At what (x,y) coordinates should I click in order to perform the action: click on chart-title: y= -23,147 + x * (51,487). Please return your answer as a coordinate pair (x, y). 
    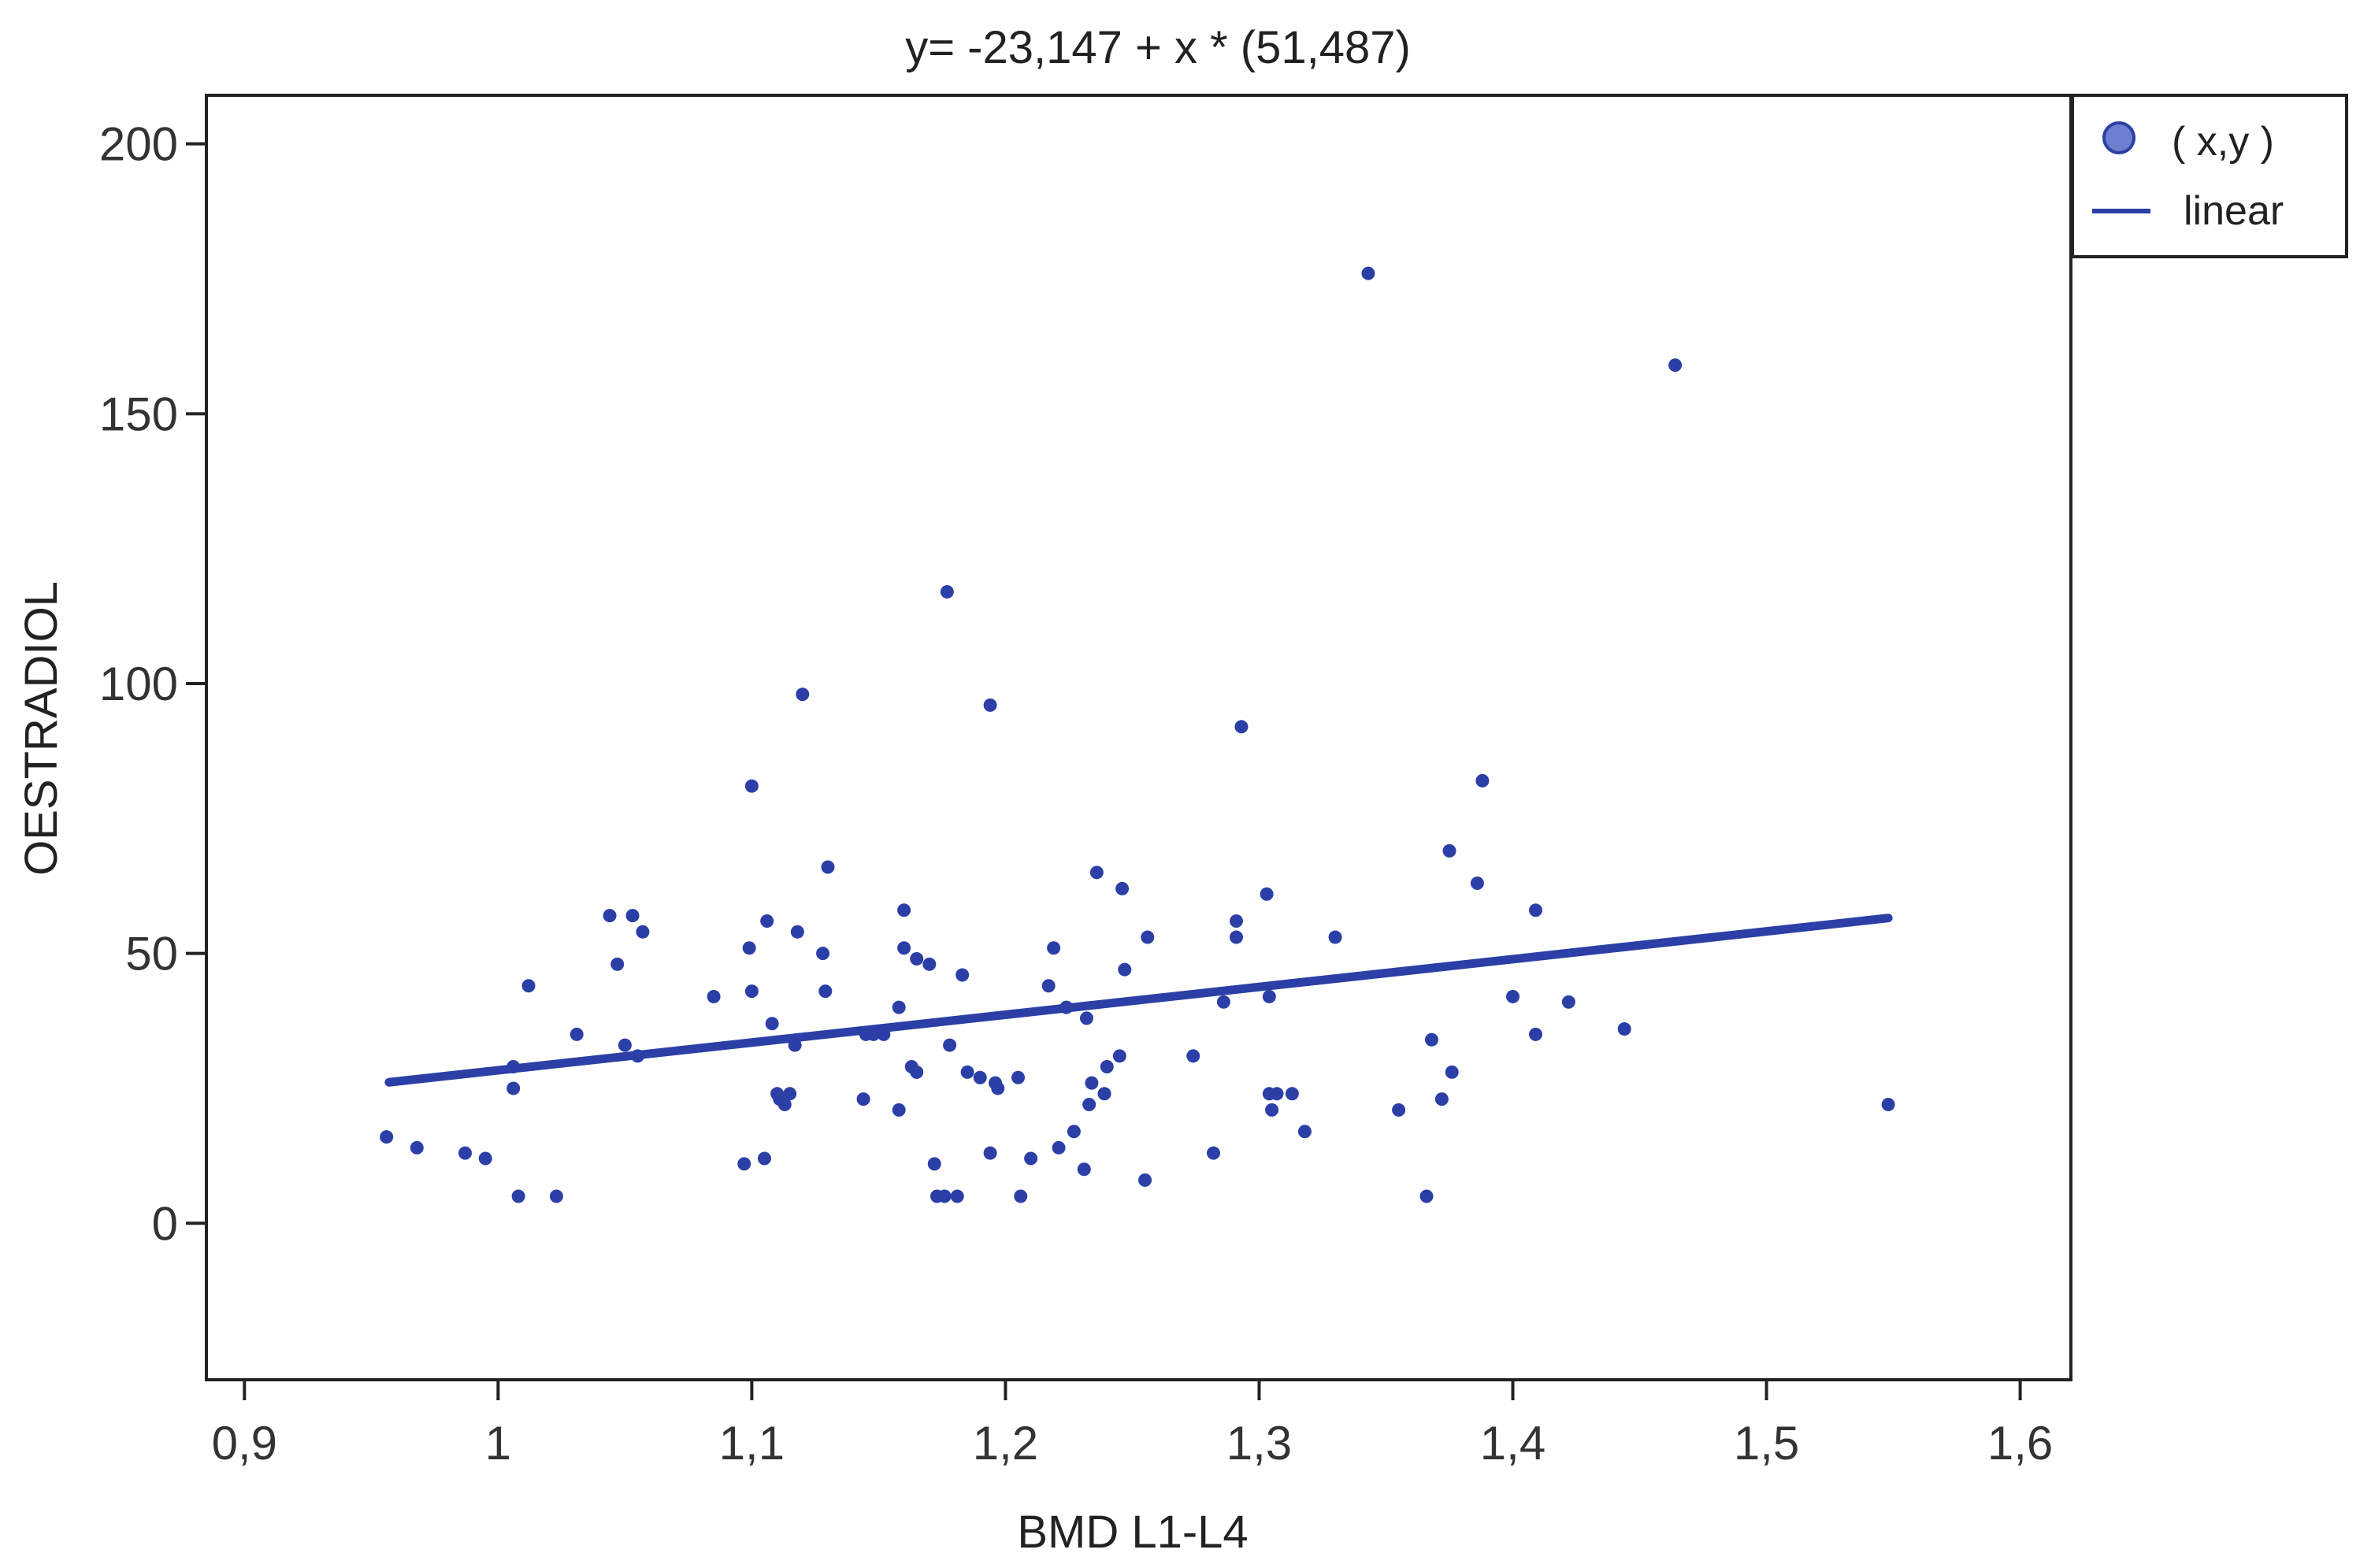
    Looking at the image, I should click on (1158, 47).